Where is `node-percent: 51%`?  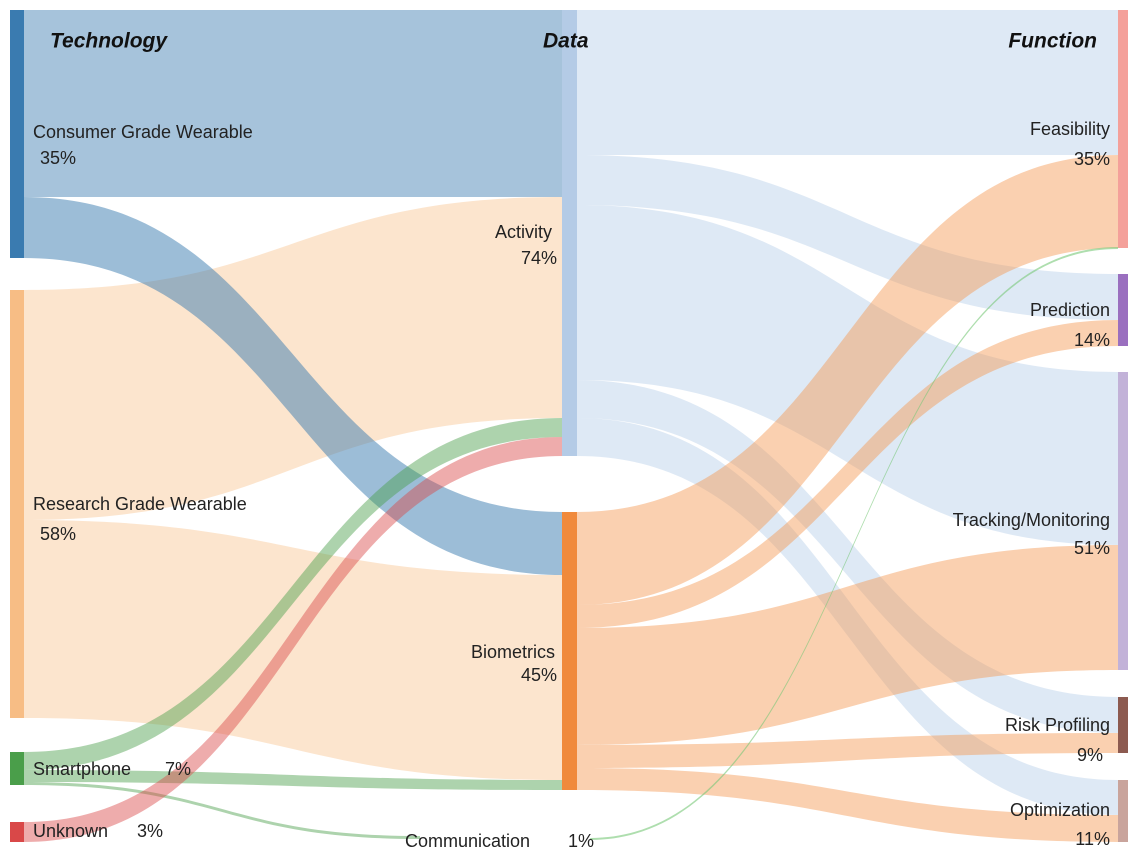
node-percent: 51% is located at coordinates (1092, 548).